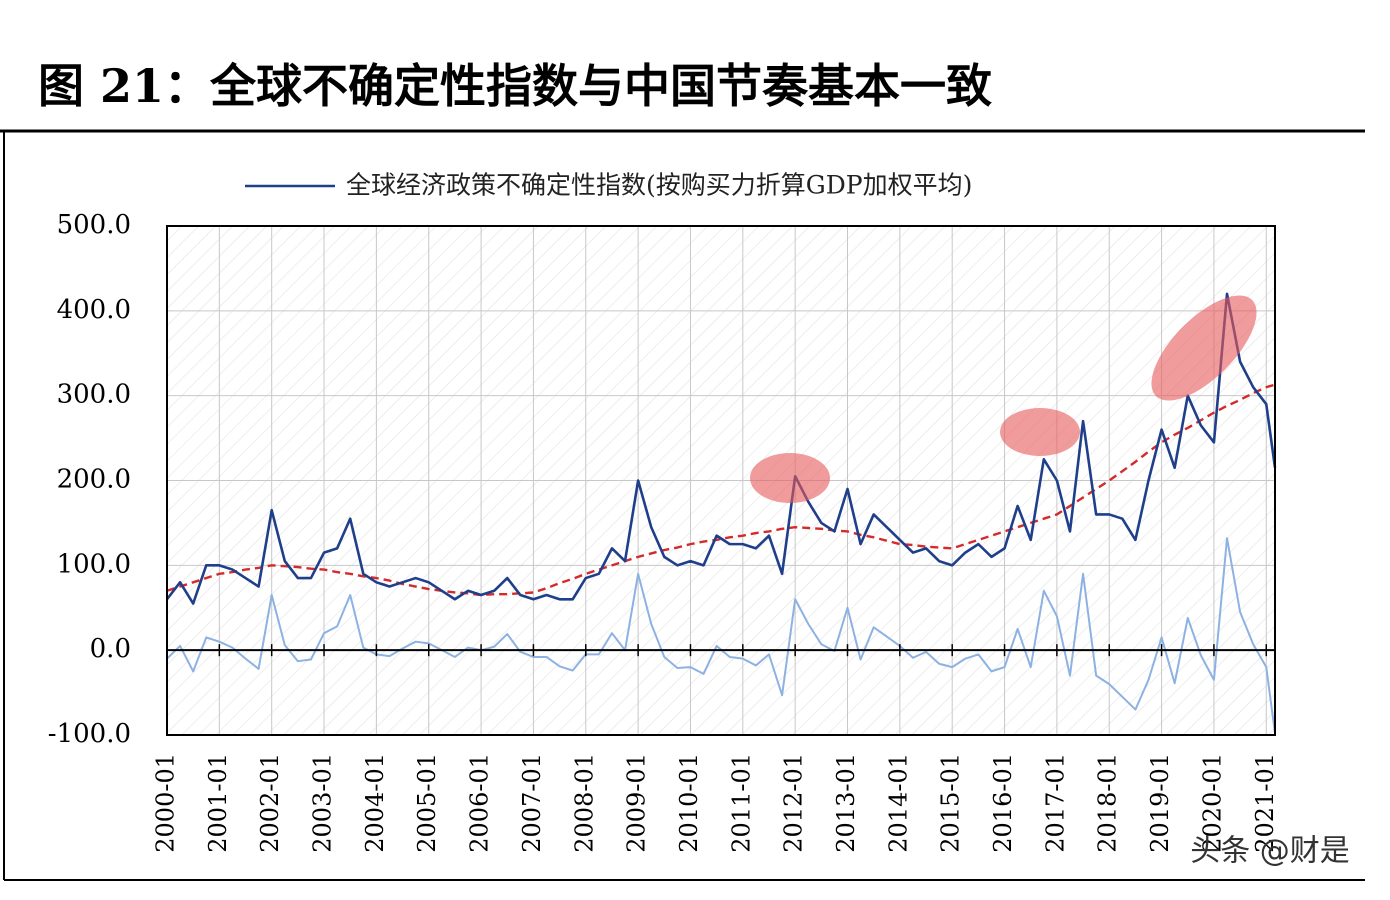 This screenshot has width=1390, height=900. Describe the element at coordinates (741, 803) in the screenshot. I see `x-tick-label: 2011-01` at that location.